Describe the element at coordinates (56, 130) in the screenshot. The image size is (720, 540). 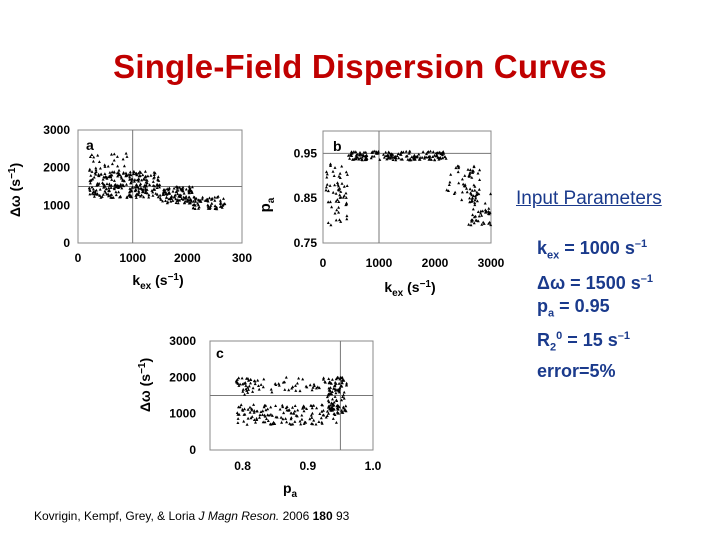
I see `panel-a-ytick-label: 3000` at that location.